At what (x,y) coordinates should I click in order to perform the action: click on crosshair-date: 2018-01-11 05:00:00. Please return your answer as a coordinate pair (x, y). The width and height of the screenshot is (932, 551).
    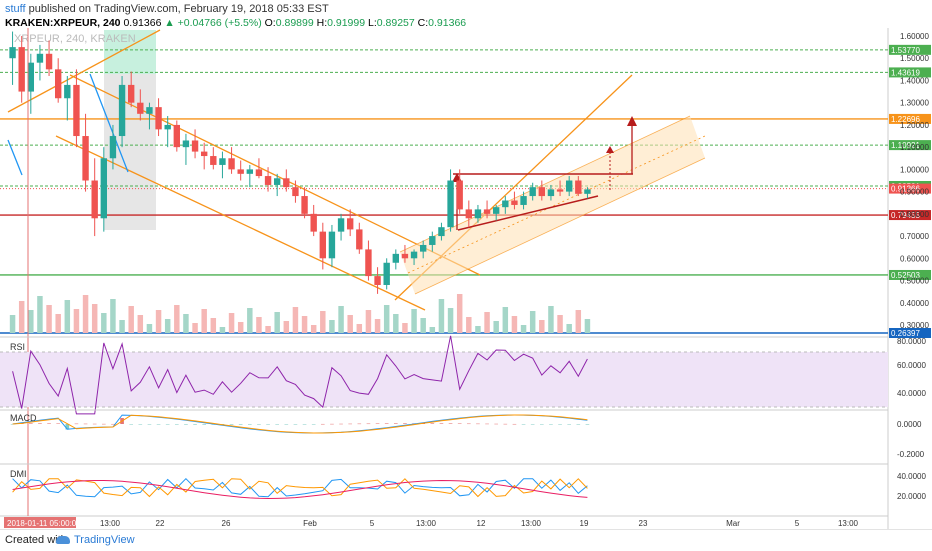
    Looking at the image, I should click on (44, 523).